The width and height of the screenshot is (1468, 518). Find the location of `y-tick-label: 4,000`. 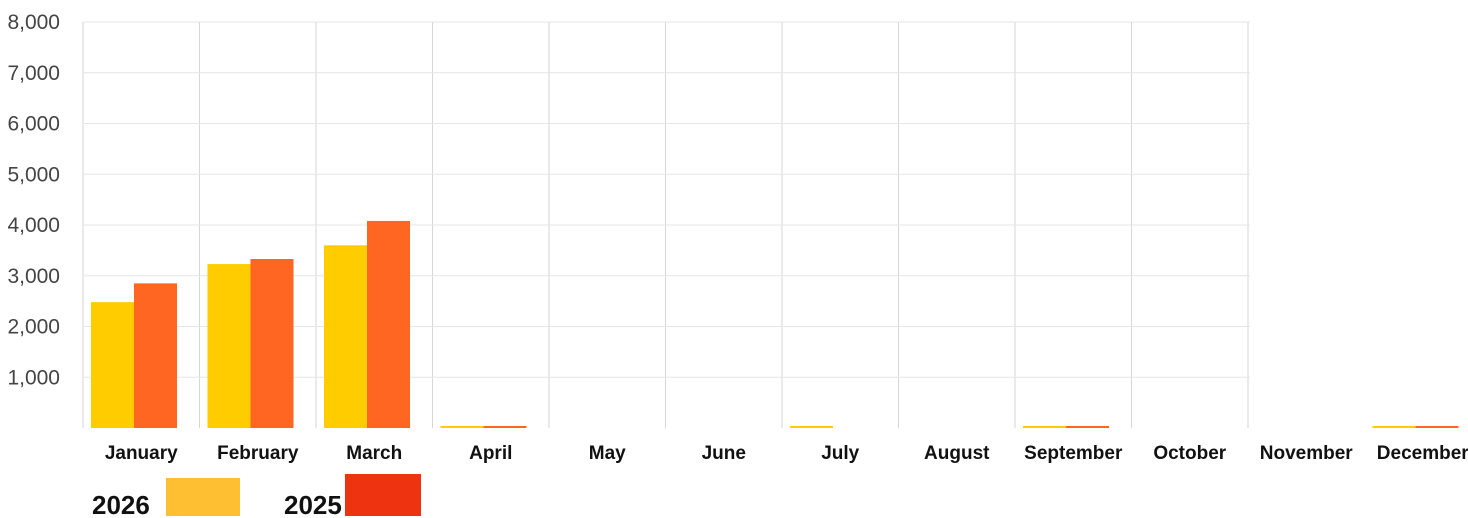

y-tick-label: 4,000 is located at coordinates (33, 225).